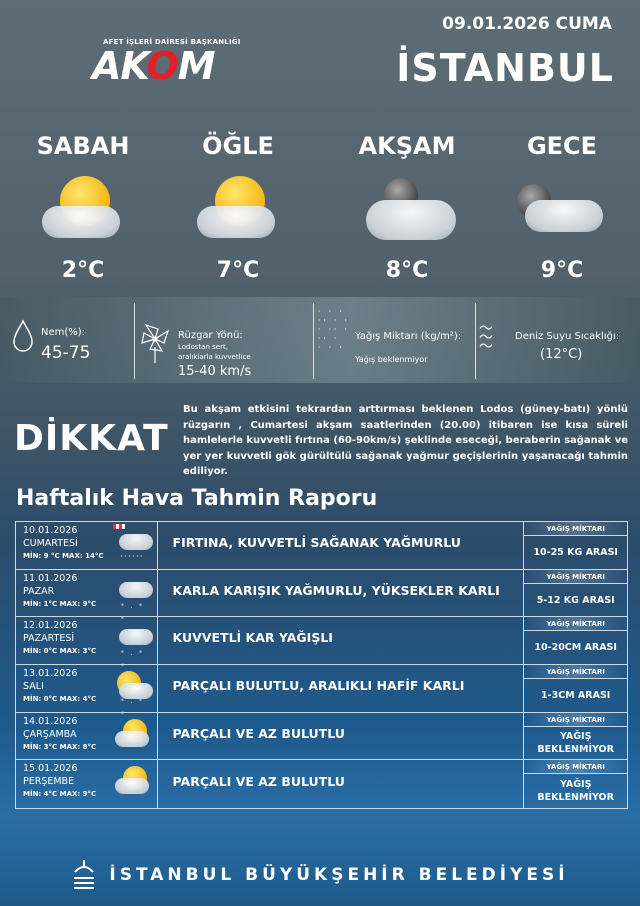 The height and width of the screenshot is (906, 640). Describe the element at coordinates (575, 743) in the screenshot. I see `precip-amount: YAĞIŞ BEKLENMİYOR` at that location.